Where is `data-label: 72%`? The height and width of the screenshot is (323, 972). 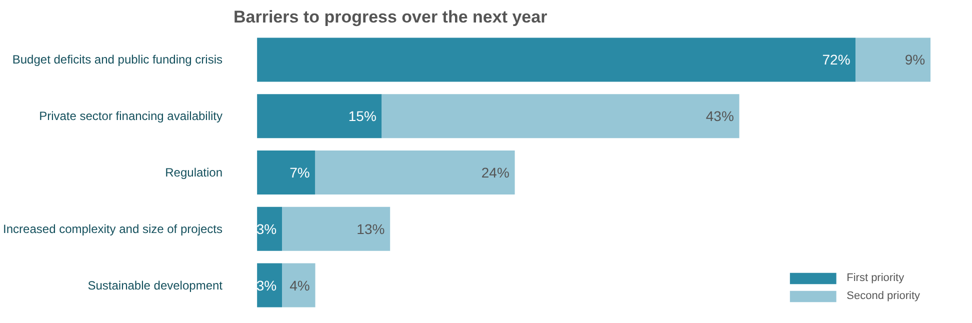 data-label: 72% is located at coordinates (836, 60).